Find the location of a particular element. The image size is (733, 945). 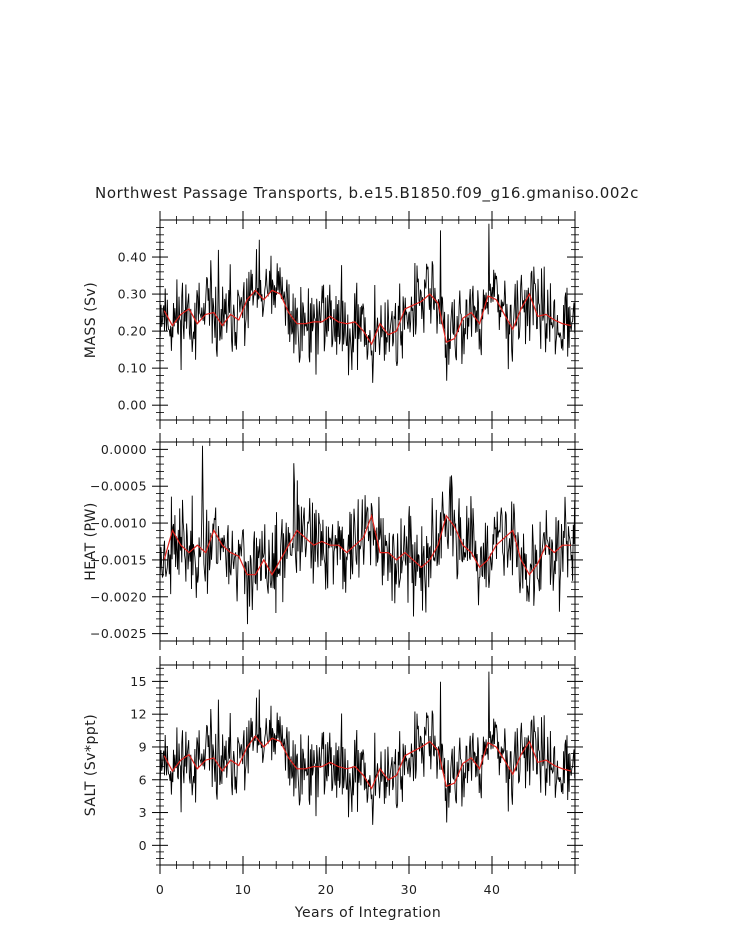

y-axis-label: SALT (Sv*ppt) is located at coordinates (91, 765).